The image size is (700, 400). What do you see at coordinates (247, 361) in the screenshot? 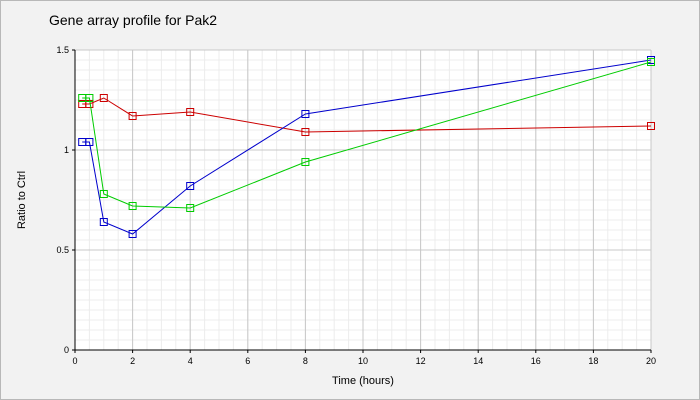
I see `x-tick-label: 6` at bounding box center [247, 361].